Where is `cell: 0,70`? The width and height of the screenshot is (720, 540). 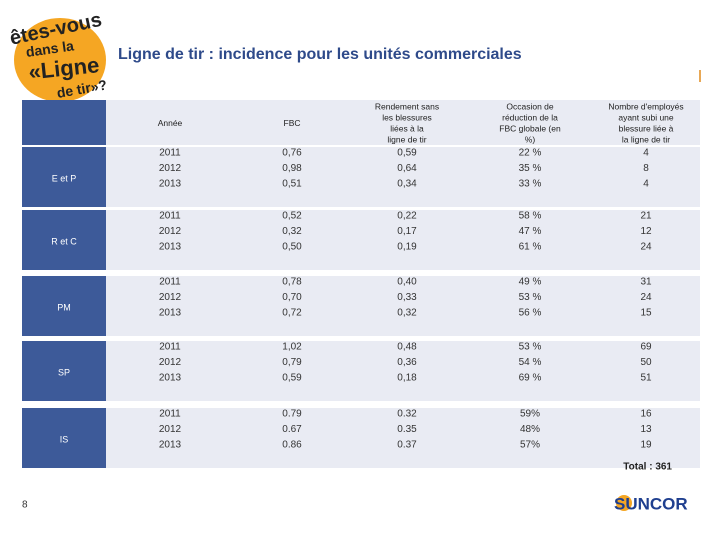 cell: 0,70 is located at coordinates (292, 297).